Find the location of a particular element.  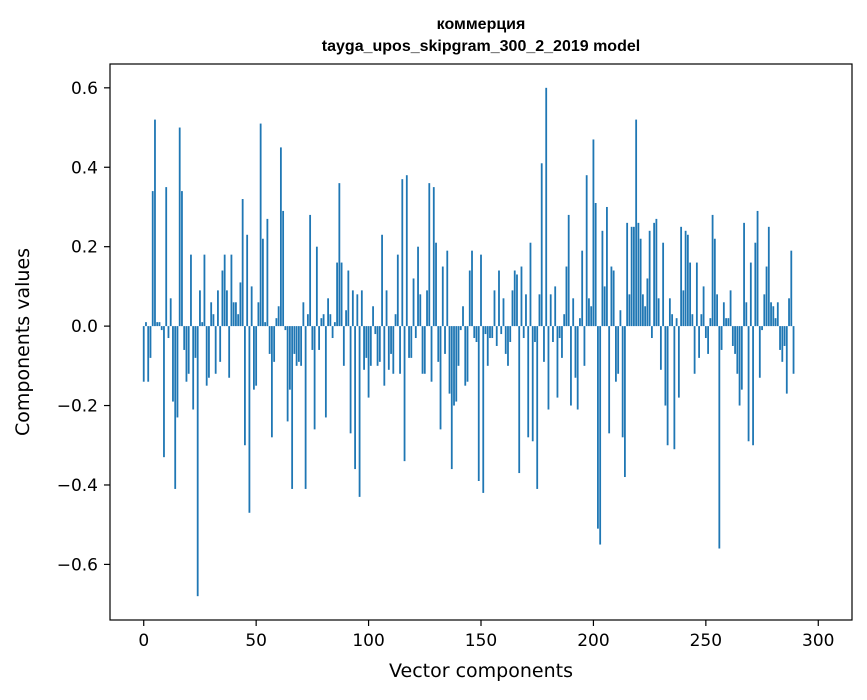

y-tick-label: −0.4 is located at coordinates (77, 486).